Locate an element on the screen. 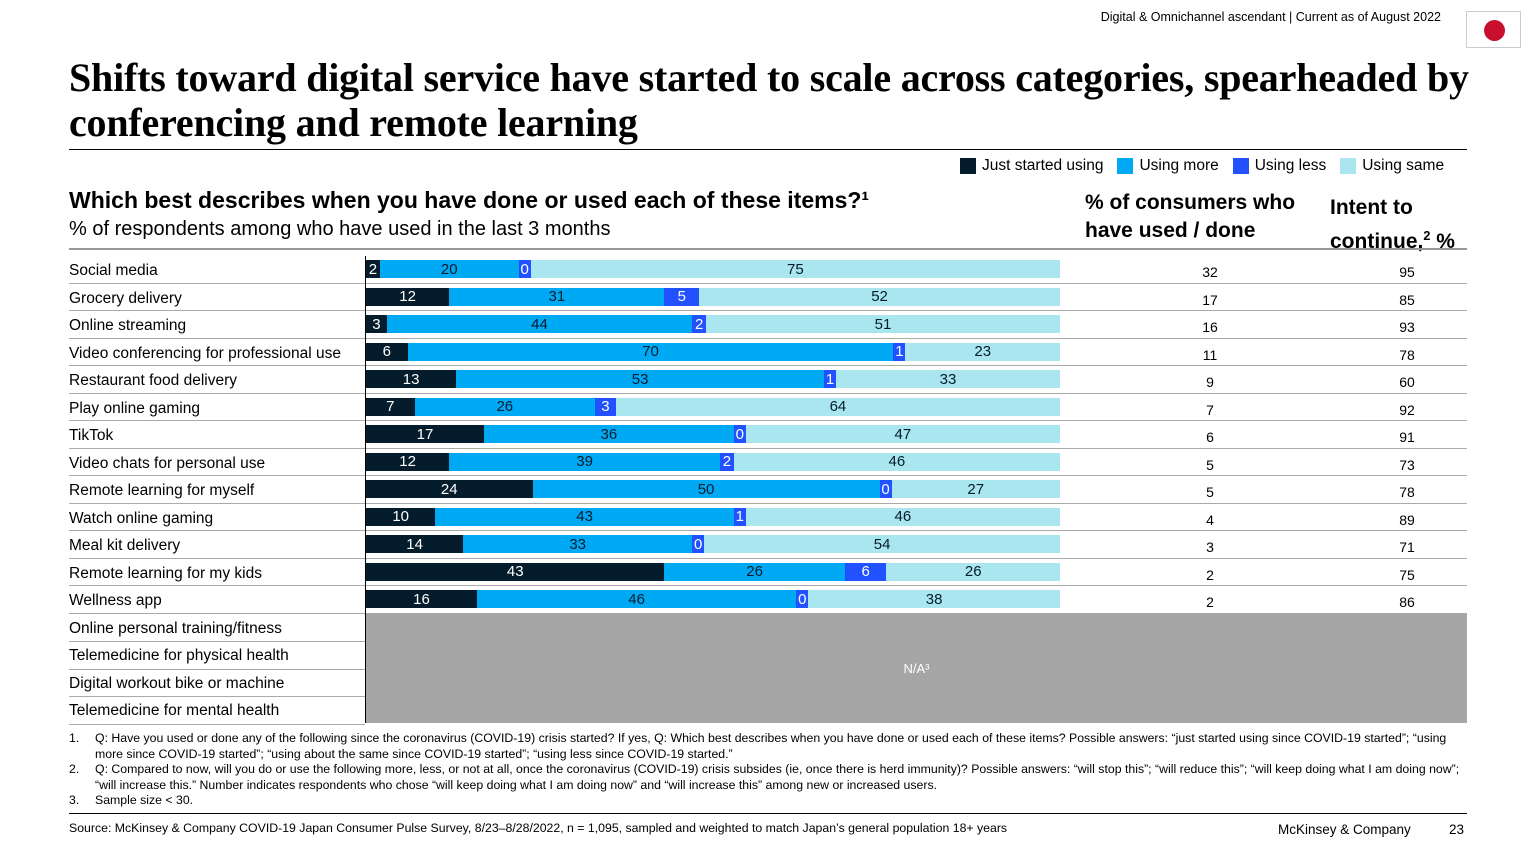 This screenshot has width=1536, height=864. bar-segment-0: 6 is located at coordinates (387, 351).